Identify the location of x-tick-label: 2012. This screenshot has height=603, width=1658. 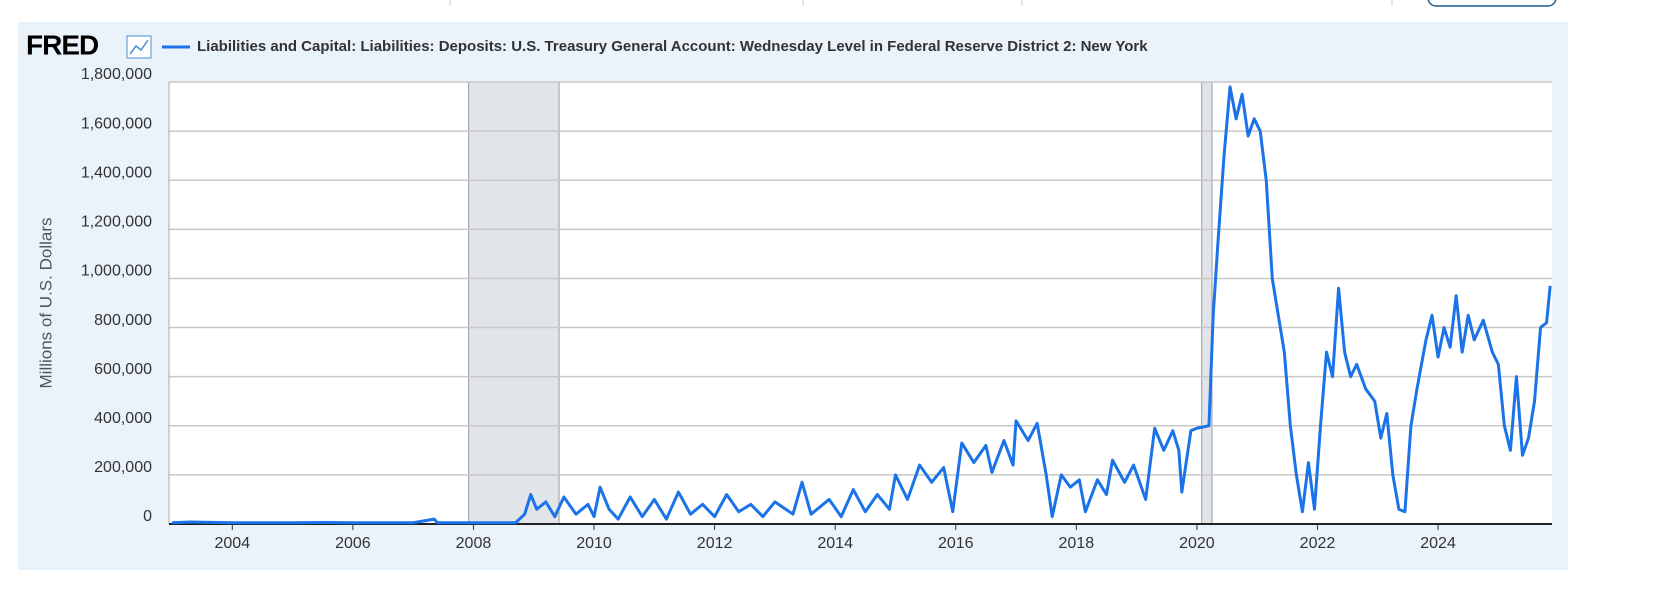
(715, 543).